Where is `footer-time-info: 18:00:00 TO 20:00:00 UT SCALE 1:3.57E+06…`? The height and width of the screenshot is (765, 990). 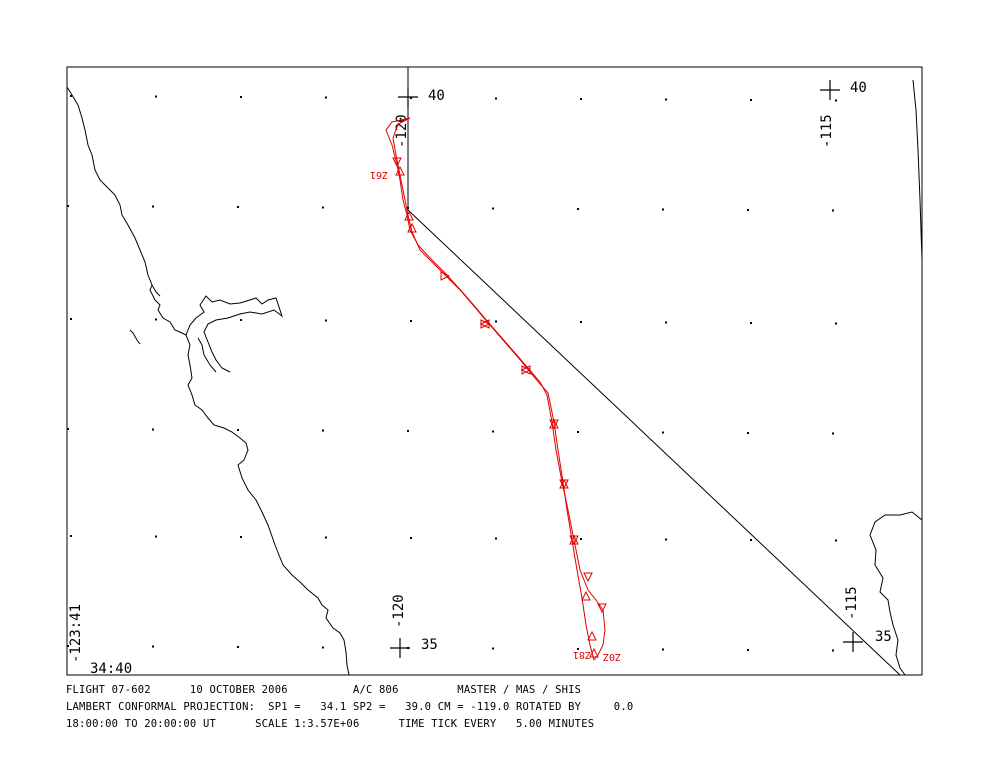
footer-time-info: 18:00:00 TO 20:00:00 UT SCALE 1:3.57E+06… is located at coordinates (330, 724).